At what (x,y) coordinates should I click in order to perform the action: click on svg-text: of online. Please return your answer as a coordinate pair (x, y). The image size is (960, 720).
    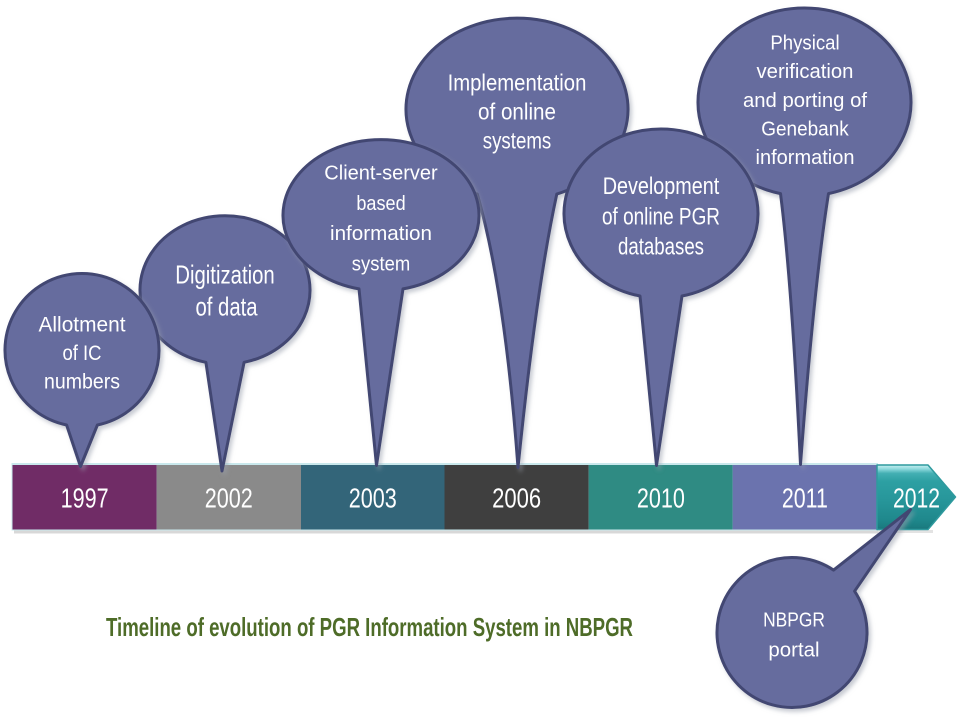
    Looking at the image, I should click on (517, 112).